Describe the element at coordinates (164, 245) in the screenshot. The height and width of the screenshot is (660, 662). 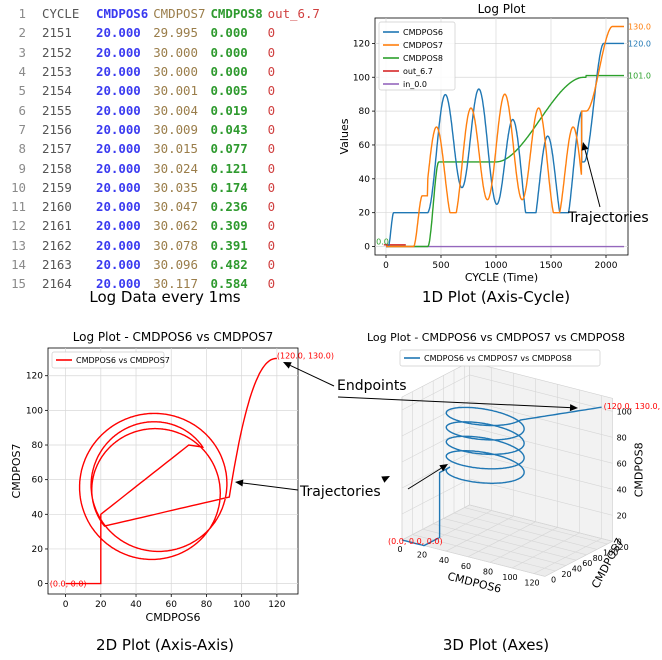
I see `table-row: 13 2162 20.000 30.078 0.391 0` at that location.